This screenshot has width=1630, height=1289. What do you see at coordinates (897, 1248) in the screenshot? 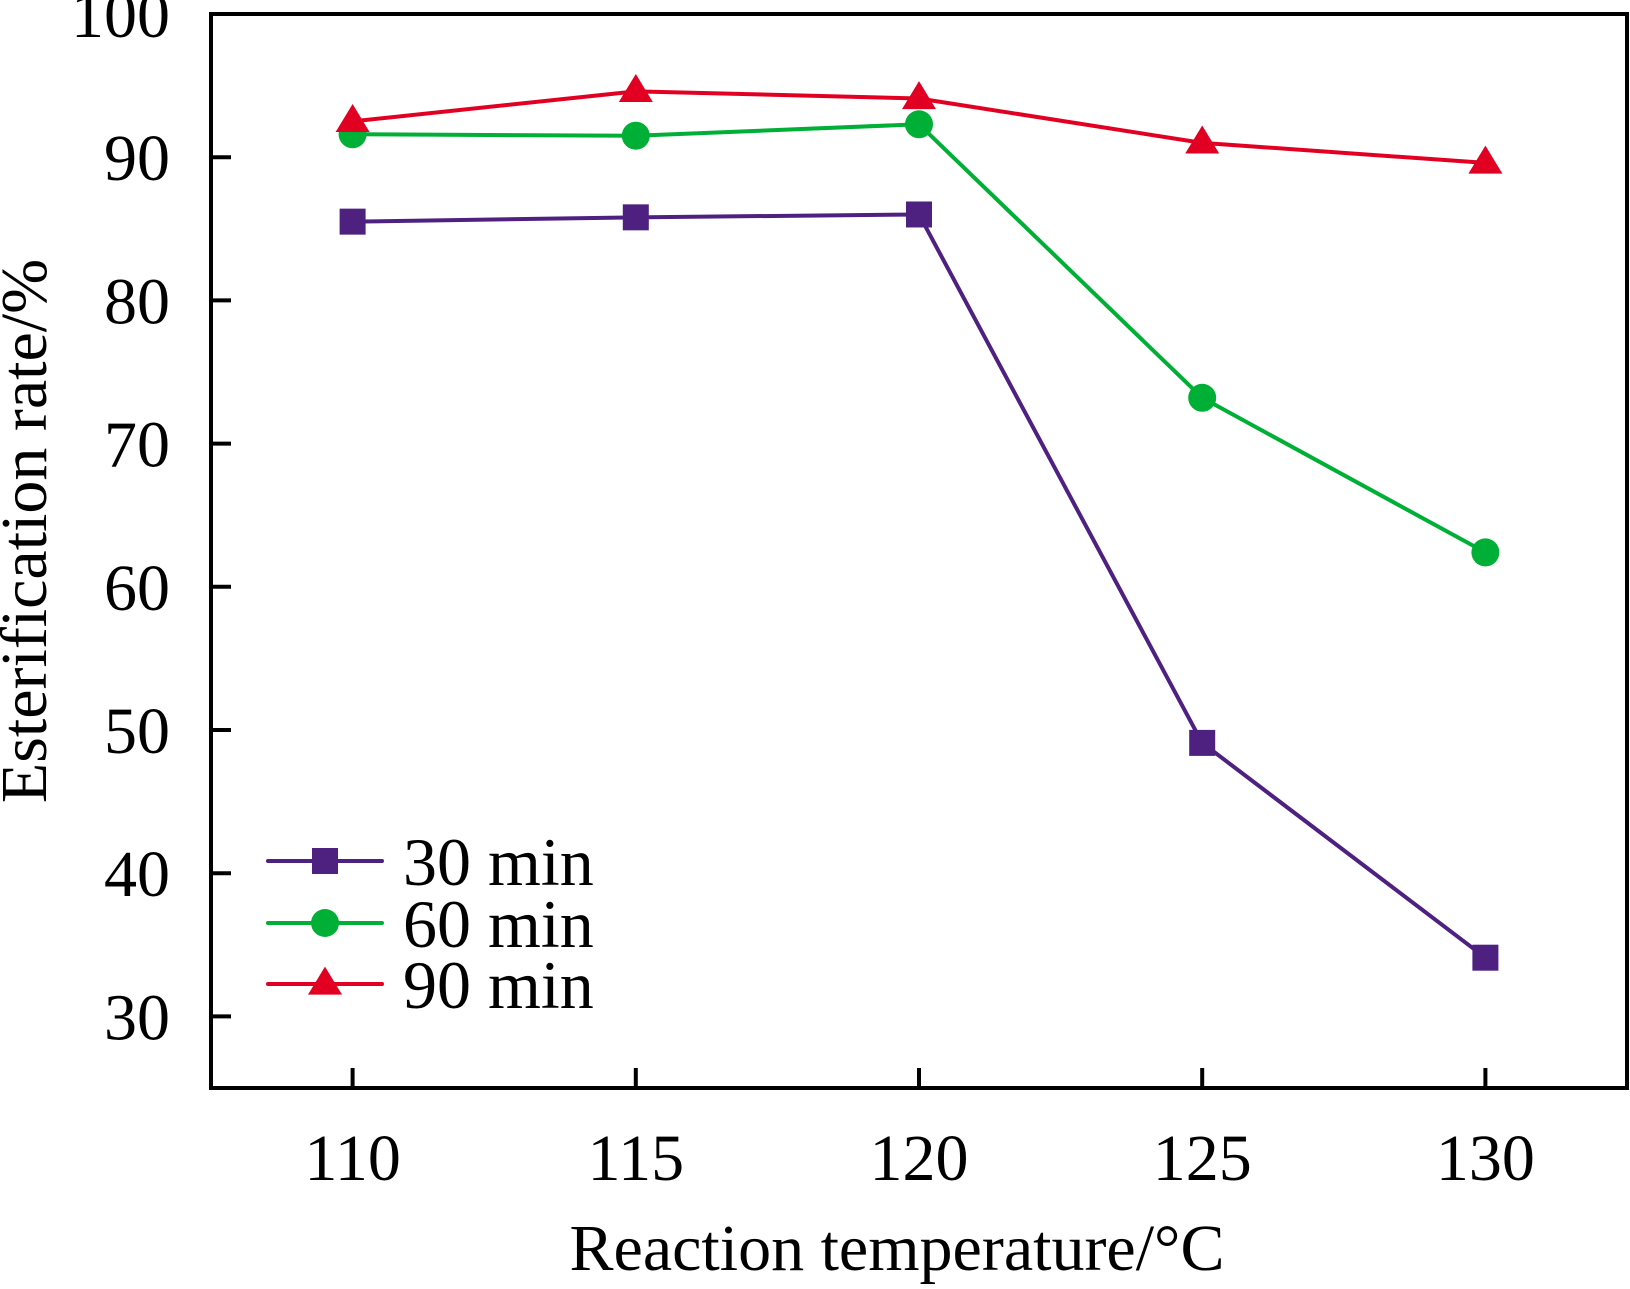
I see `x-axis-title: Reaction temperature/°C` at bounding box center [897, 1248].